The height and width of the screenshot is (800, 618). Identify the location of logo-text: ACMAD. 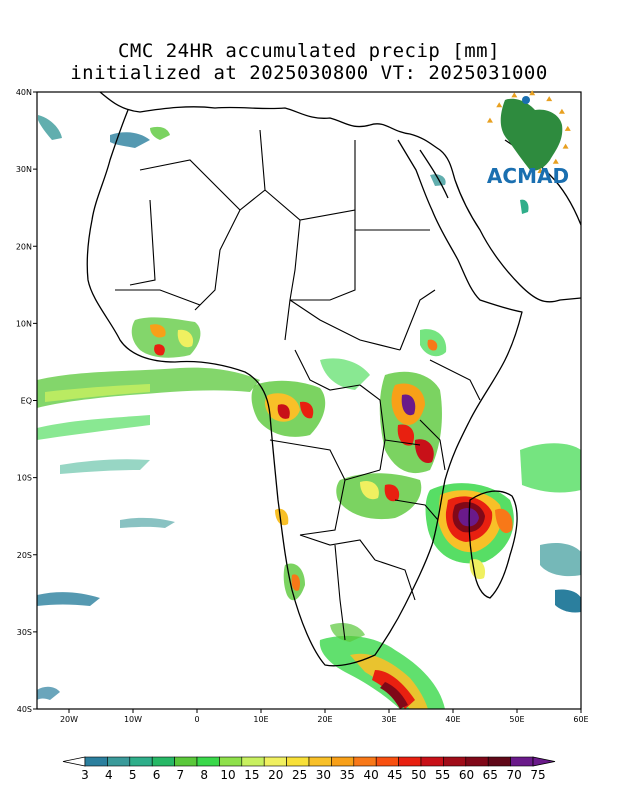
(528, 176).